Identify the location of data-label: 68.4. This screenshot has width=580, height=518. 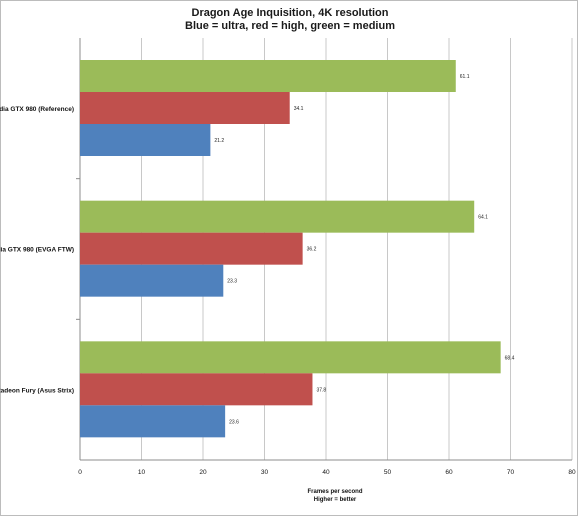
(510, 358).